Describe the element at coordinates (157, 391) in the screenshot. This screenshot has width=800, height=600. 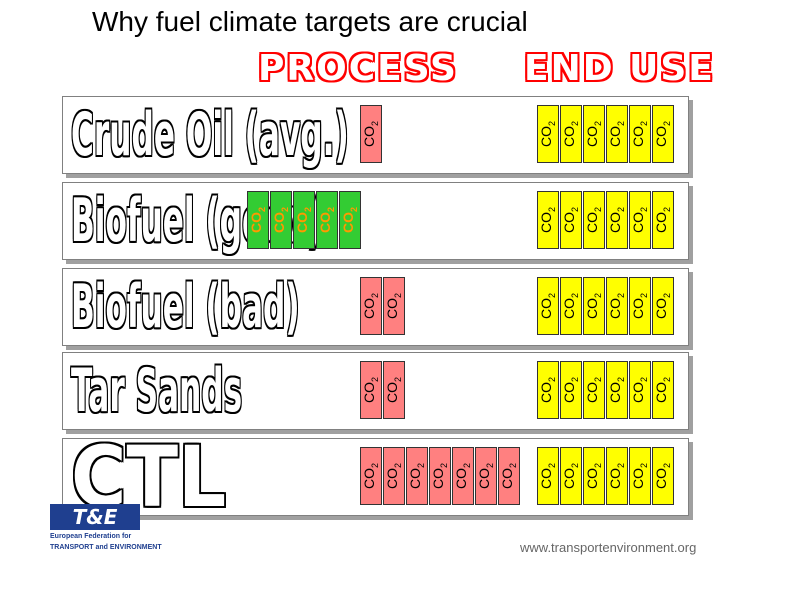
I see `fuel-name: Tar Sands` at that location.